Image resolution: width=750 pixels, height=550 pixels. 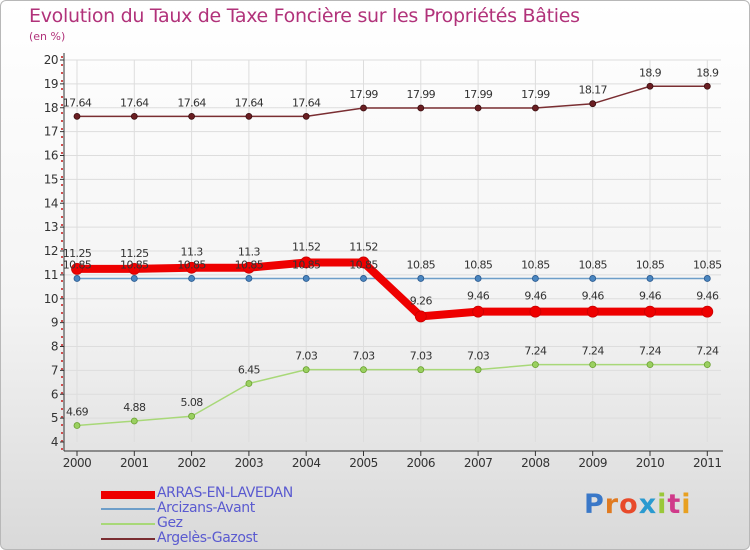 What do you see at coordinates (535, 463) in the screenshot?
I see `x-tick-label: 2008` at bounding box center [535, 463].